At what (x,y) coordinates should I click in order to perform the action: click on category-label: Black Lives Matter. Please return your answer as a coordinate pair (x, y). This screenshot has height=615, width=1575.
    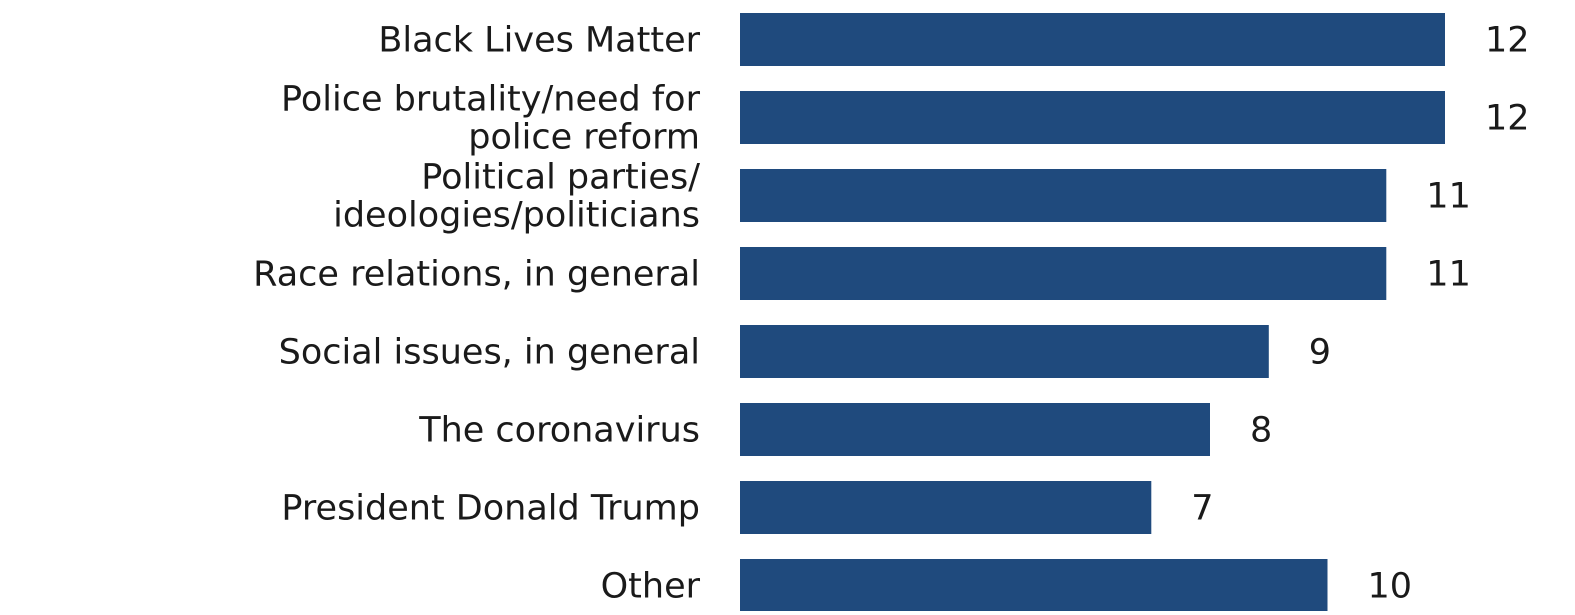
    Looking at the image, I should click on (539, 41).